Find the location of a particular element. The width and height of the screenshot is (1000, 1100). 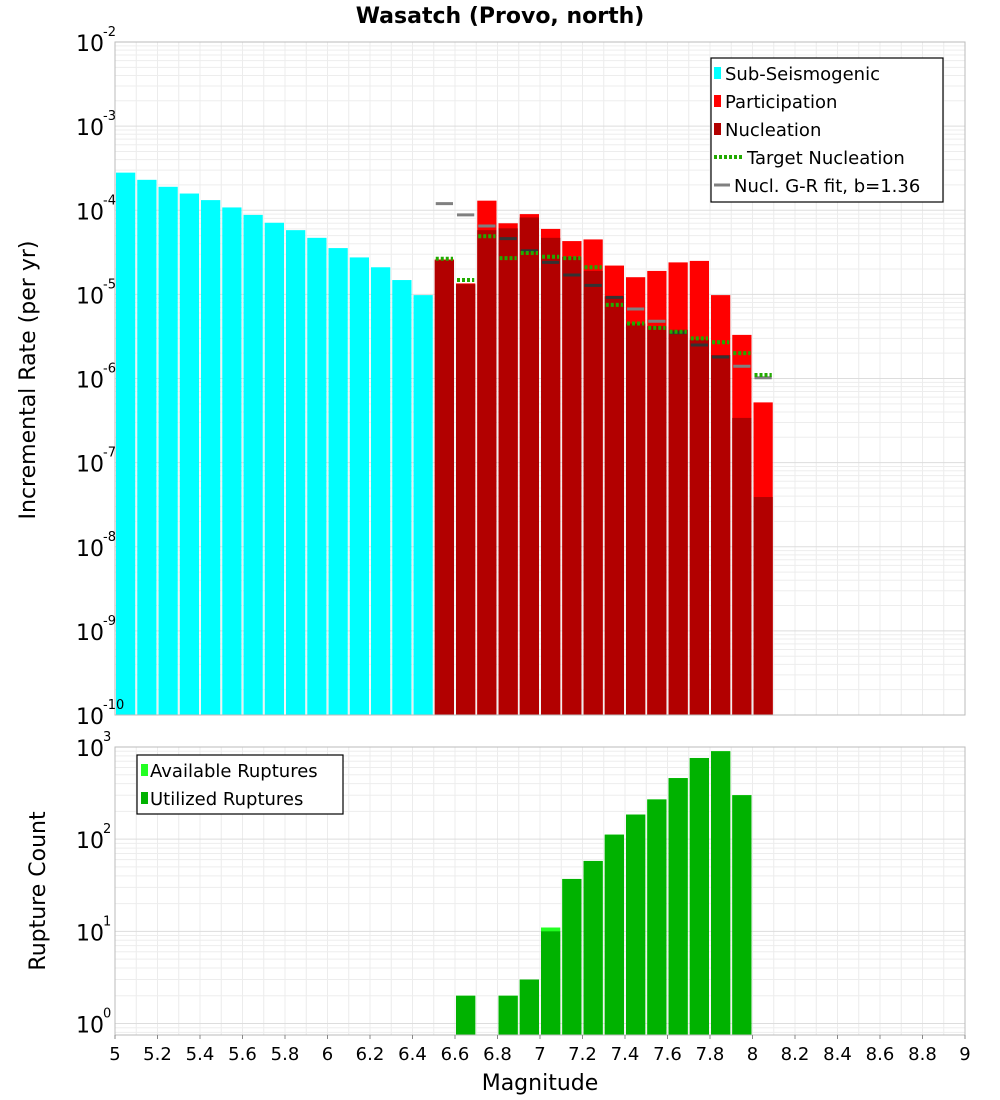

x-tick-label: 7.6 is located at coordinates (667, 1054).